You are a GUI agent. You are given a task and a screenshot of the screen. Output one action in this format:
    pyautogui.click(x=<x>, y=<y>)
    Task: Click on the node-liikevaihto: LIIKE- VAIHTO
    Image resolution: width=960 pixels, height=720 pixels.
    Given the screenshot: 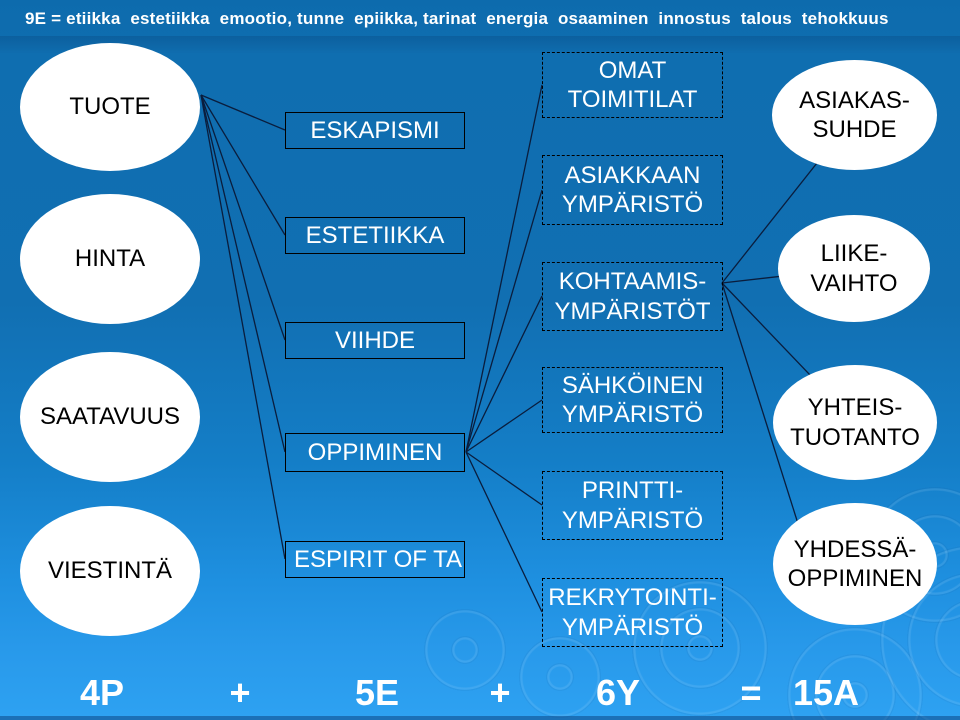 What is the action you would take?
    pyautogui.click(x=854, y=268)
    